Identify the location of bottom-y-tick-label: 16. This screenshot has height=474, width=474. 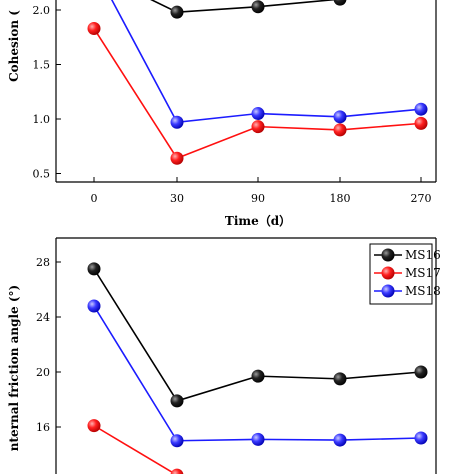
(43, 427).